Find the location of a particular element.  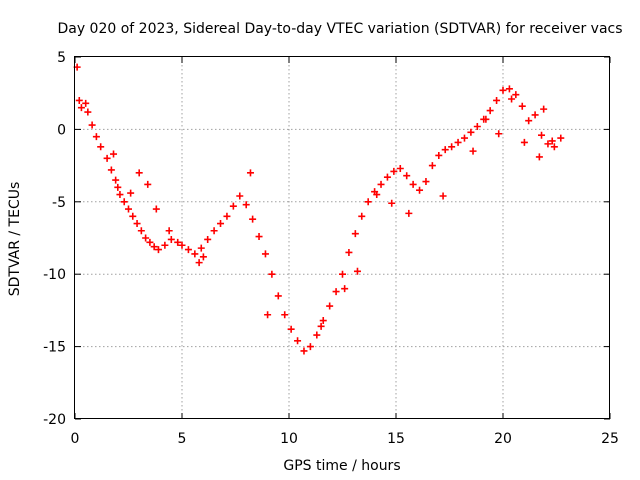

y-tick-label: 5 is located at coordinates (61, 58).